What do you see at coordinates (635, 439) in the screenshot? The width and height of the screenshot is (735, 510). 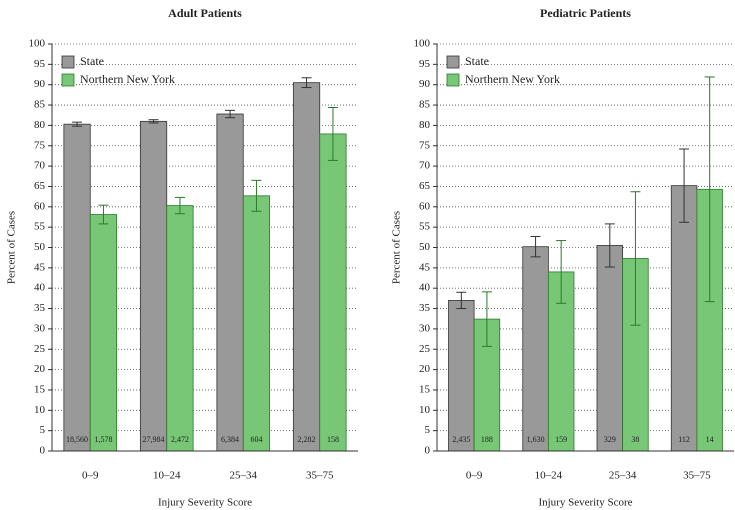 I see `count-label: 38` at bounding box center [635, 439].